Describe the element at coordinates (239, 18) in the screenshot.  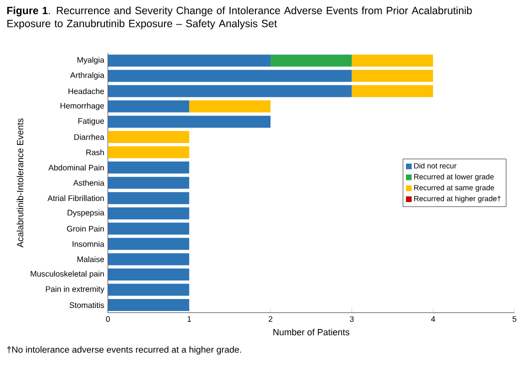
I see `chart-title: Figure 1. Recurrence and Severity Change of Intolerance Adverse Events from Prior Acalabrutinib Exposure to Zanubrutinib Exposure – Safety Analysis Set` at that location.